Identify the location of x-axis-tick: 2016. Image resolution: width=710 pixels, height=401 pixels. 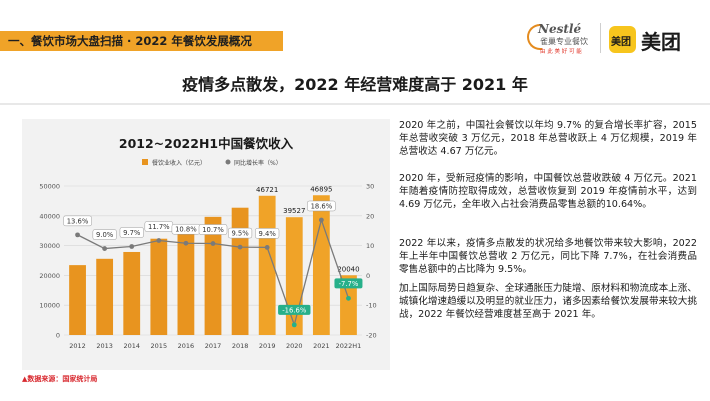
(186, 346).